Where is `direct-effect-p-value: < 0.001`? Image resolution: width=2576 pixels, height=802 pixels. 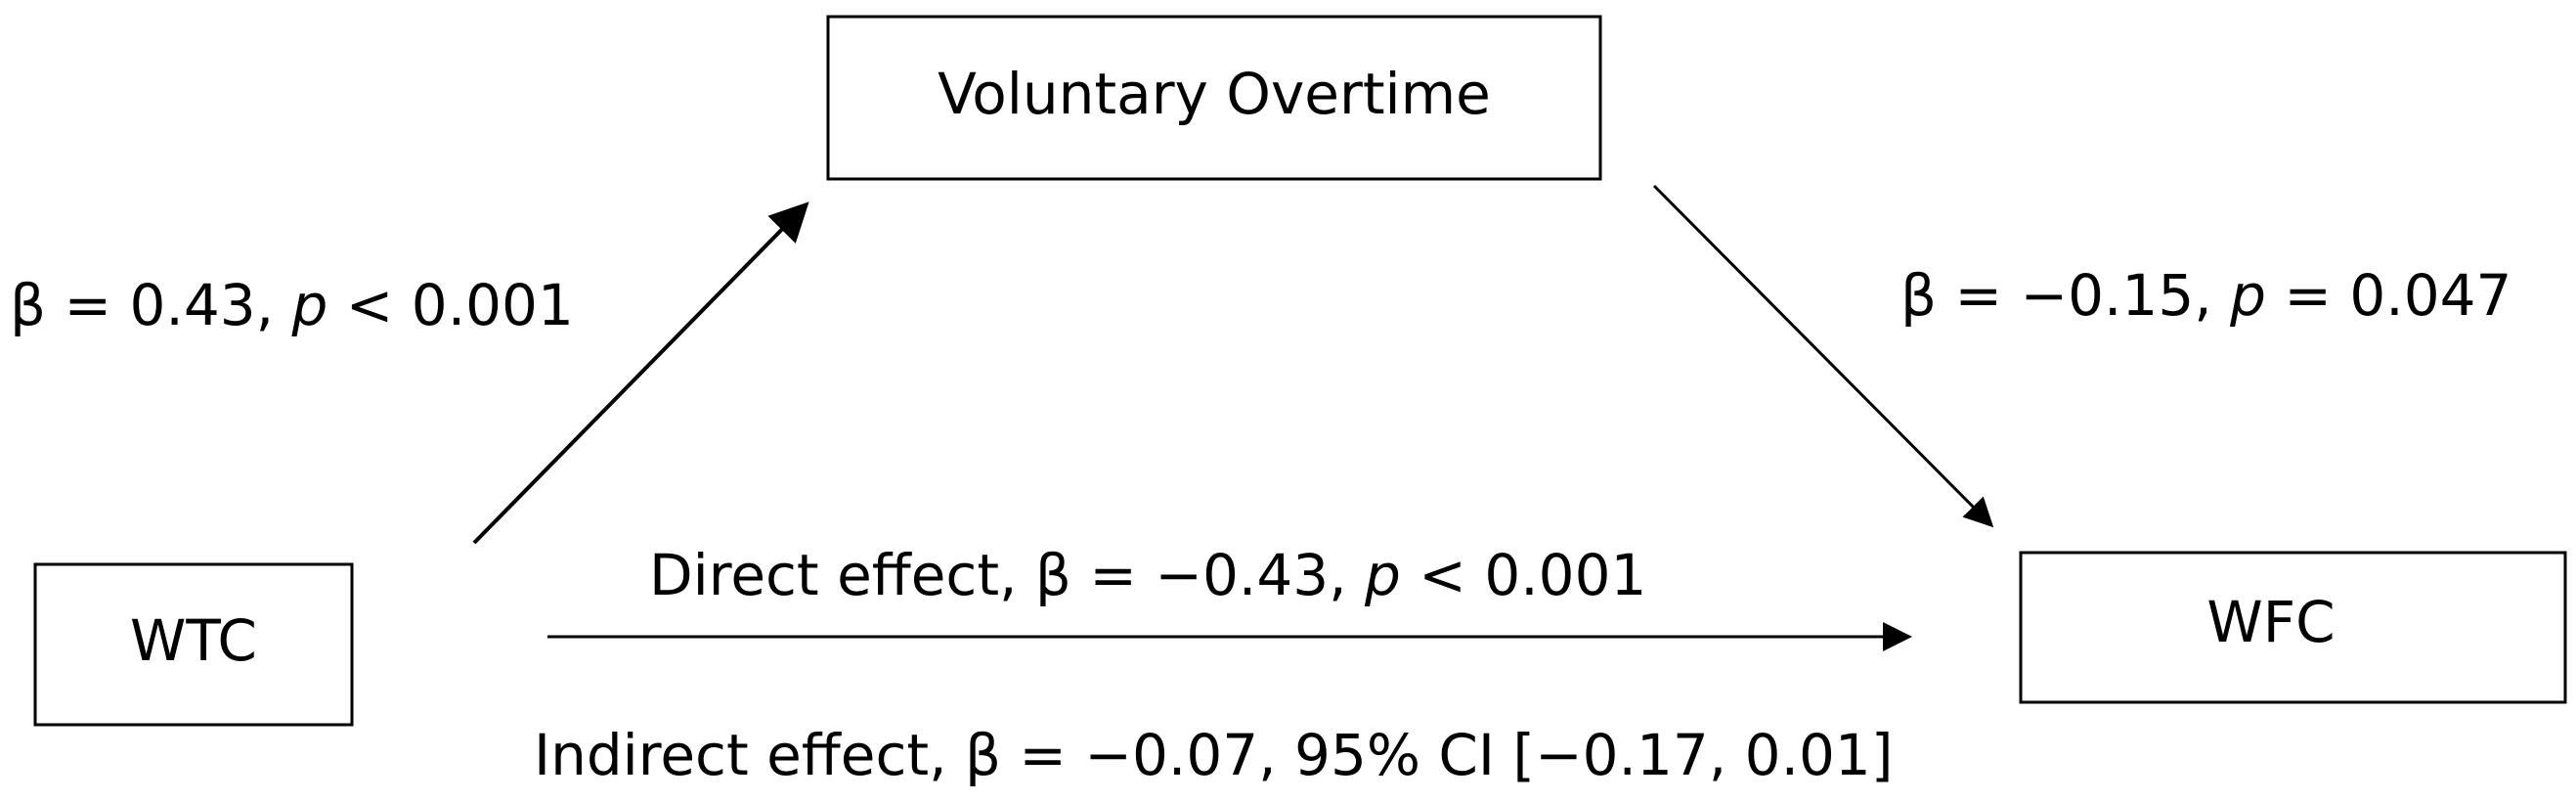
direct-effect-p-value: < 0.001 is located at coordinates (1524, 575).